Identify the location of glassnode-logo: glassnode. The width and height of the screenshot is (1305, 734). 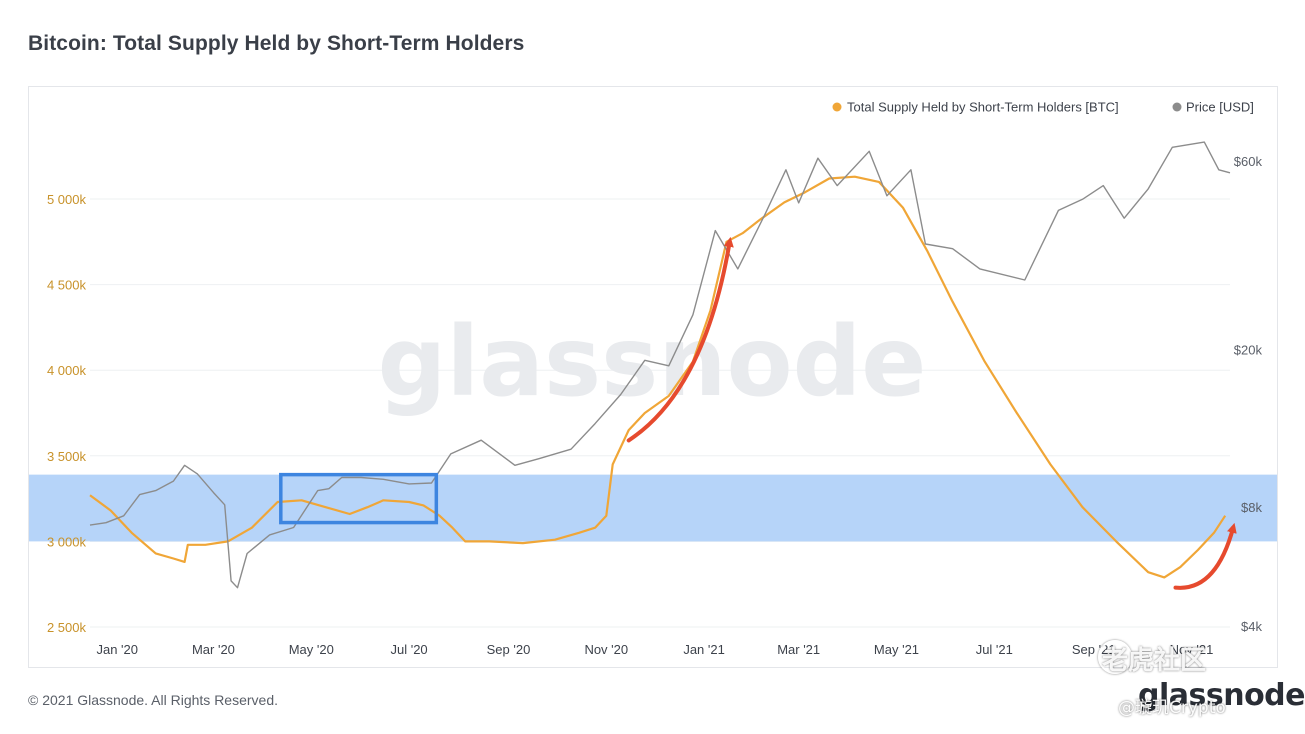
(1221, 695).